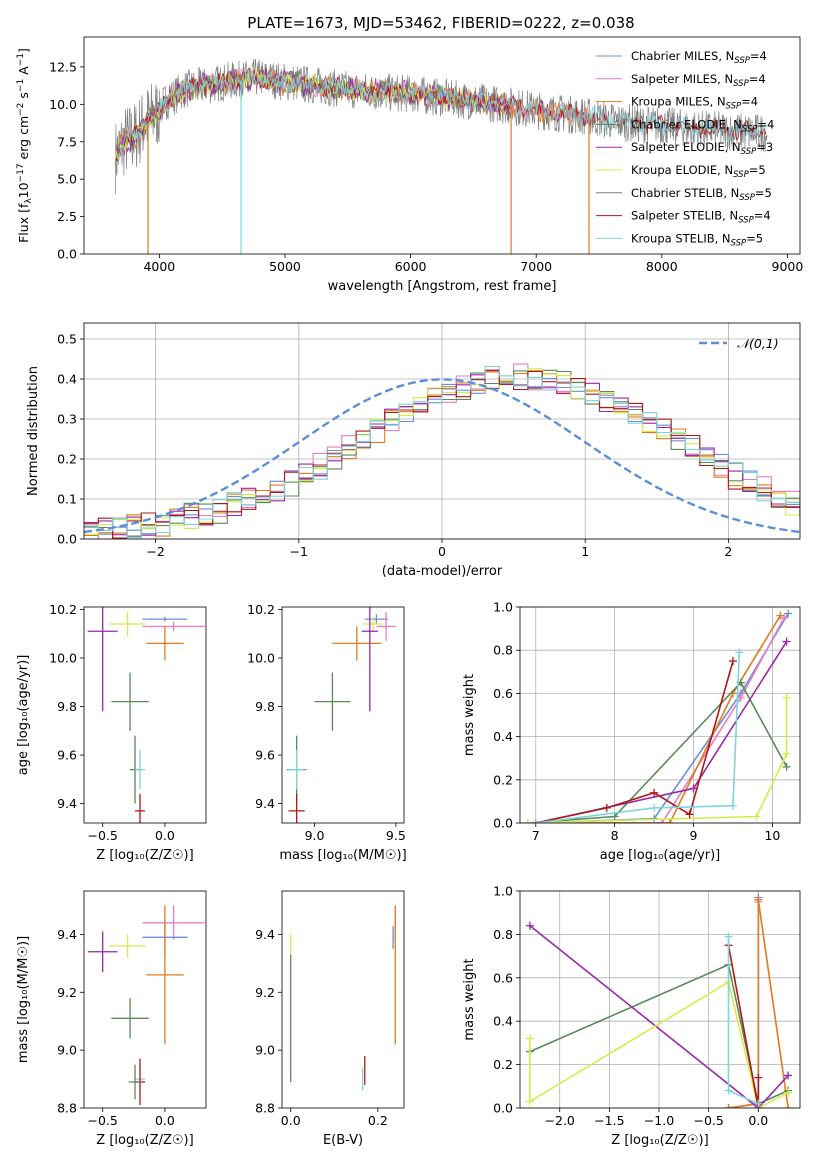 This screenshot has height=1170, width=819. Describe the element at coordinates (469, 715) in the screenshot. I see `y-axis-label: mass weight` at that location.